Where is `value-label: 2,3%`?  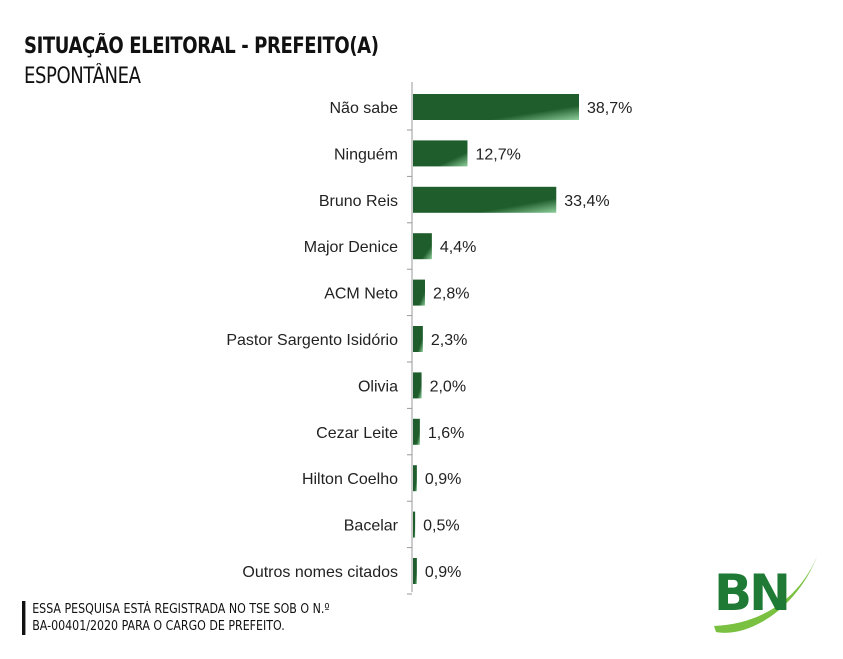
value-label: 2,3% is located at coordinates (449, 340).